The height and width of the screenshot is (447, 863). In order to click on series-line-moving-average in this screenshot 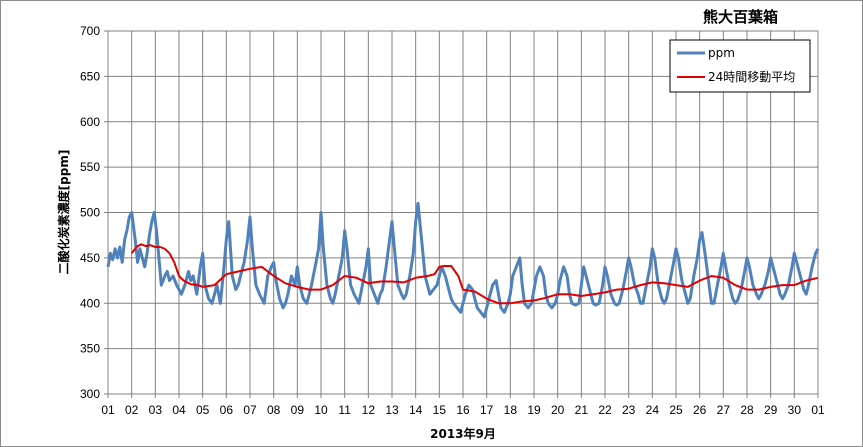, I will do `click(474, 274)`.